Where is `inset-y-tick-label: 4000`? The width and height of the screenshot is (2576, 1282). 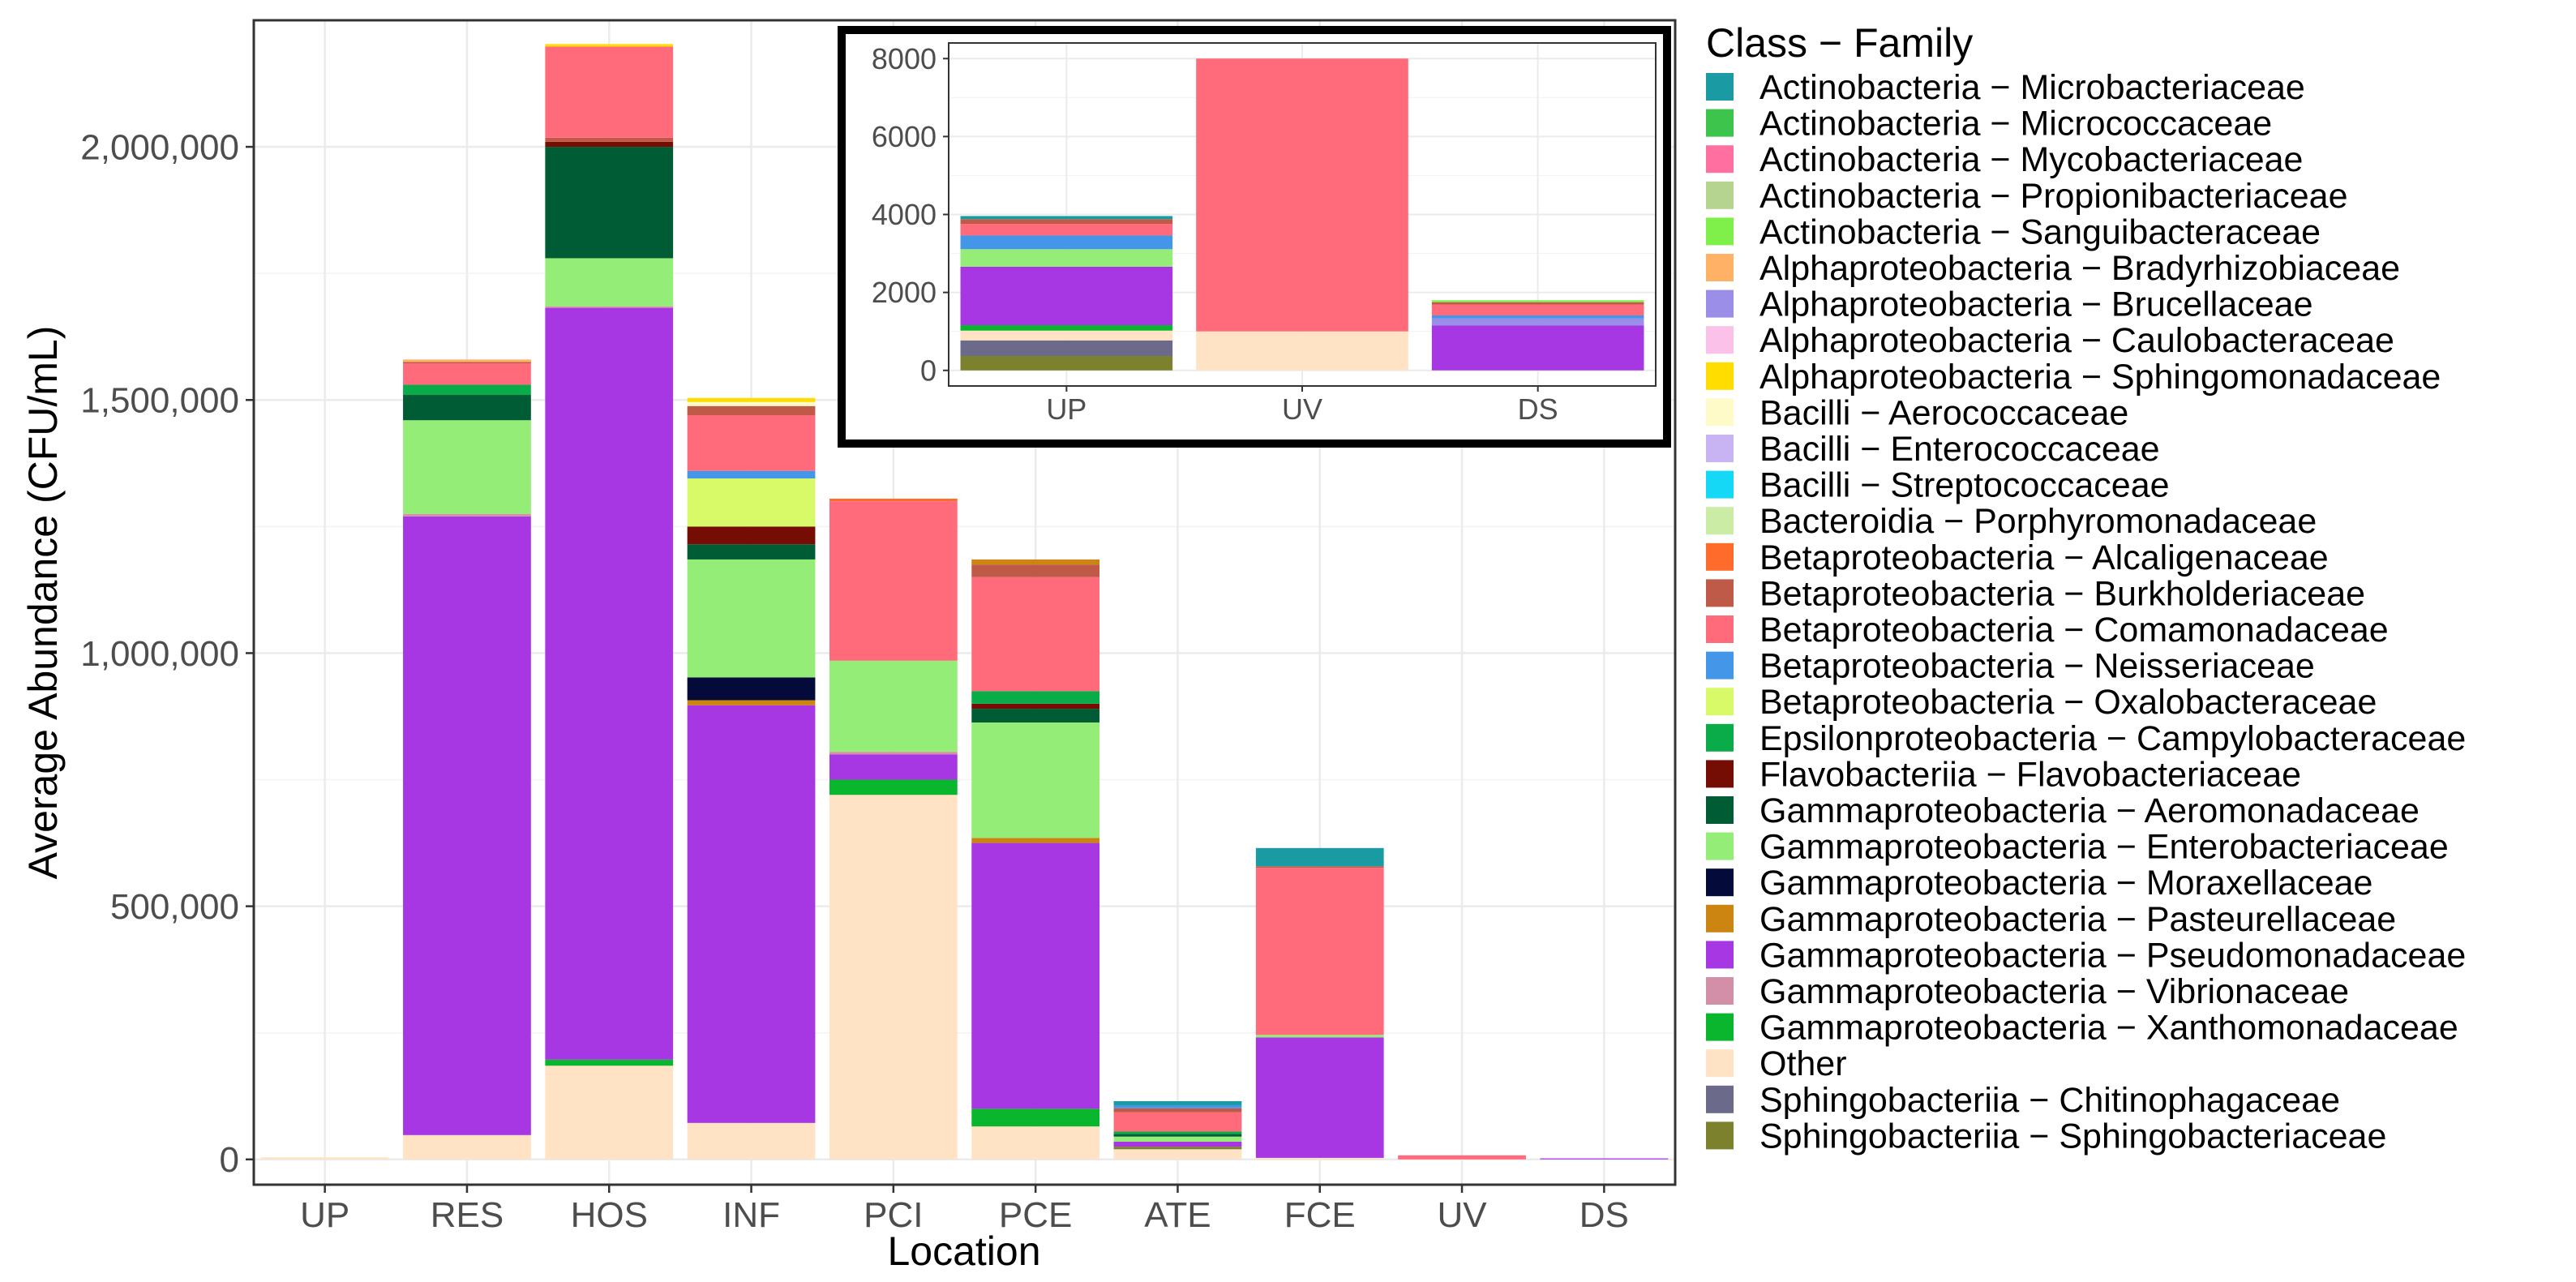 inset-y-tick-label: 4000 is located at coordinates (904, 214).